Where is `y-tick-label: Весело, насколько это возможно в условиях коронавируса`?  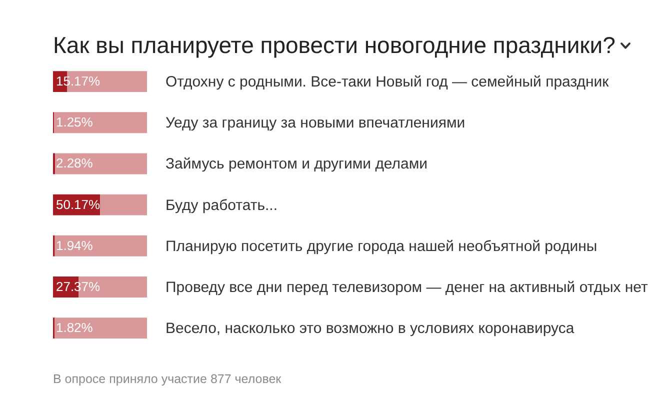 y-tick-label: Весело, насколько это возможно в условиях коронавируса is located at coordinates (370, 329).